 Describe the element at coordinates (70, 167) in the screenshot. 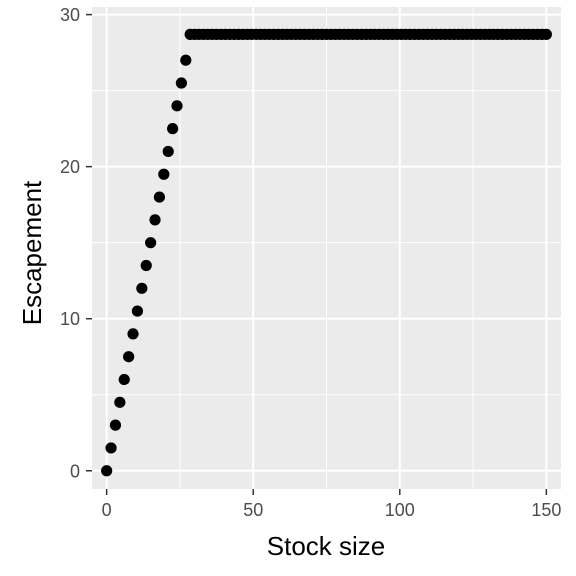

I see `y-tick-label: 20` at that location.